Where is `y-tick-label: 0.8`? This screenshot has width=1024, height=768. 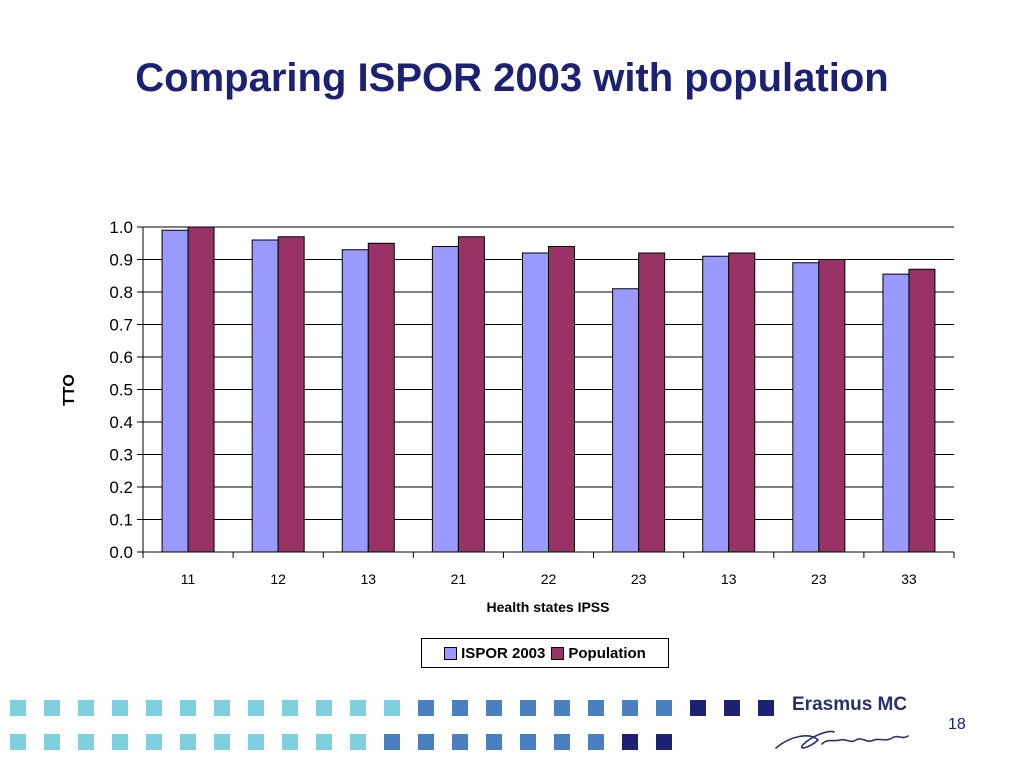
y-tick-label: 0.8 is located at coordinates (121, 292).